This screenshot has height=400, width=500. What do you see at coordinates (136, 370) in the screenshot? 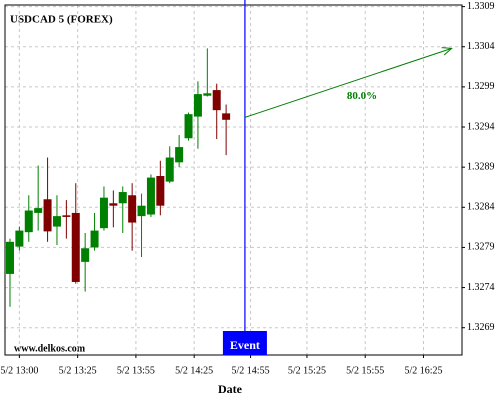
I see `x-tick-label: 5/2 13:55` at bounding box center [136, 370].